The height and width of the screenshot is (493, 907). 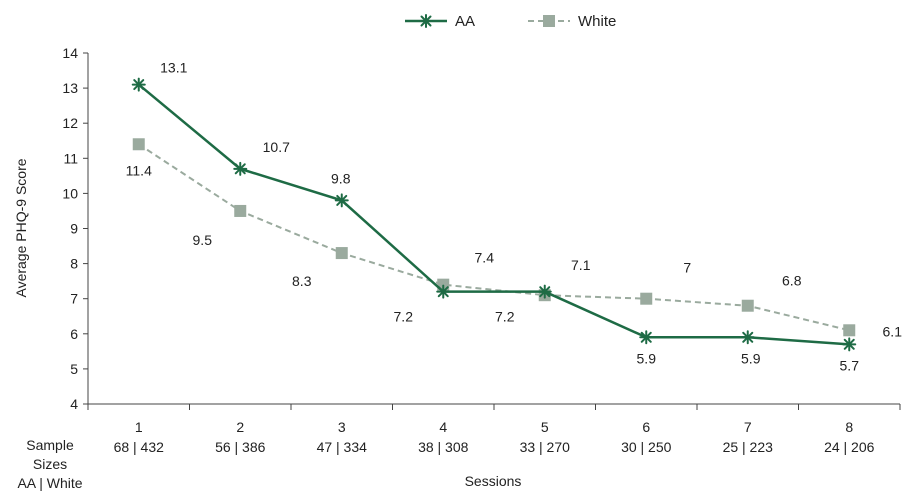 I want to click on data-label-white: 6.8, so click(x=792, y=281).